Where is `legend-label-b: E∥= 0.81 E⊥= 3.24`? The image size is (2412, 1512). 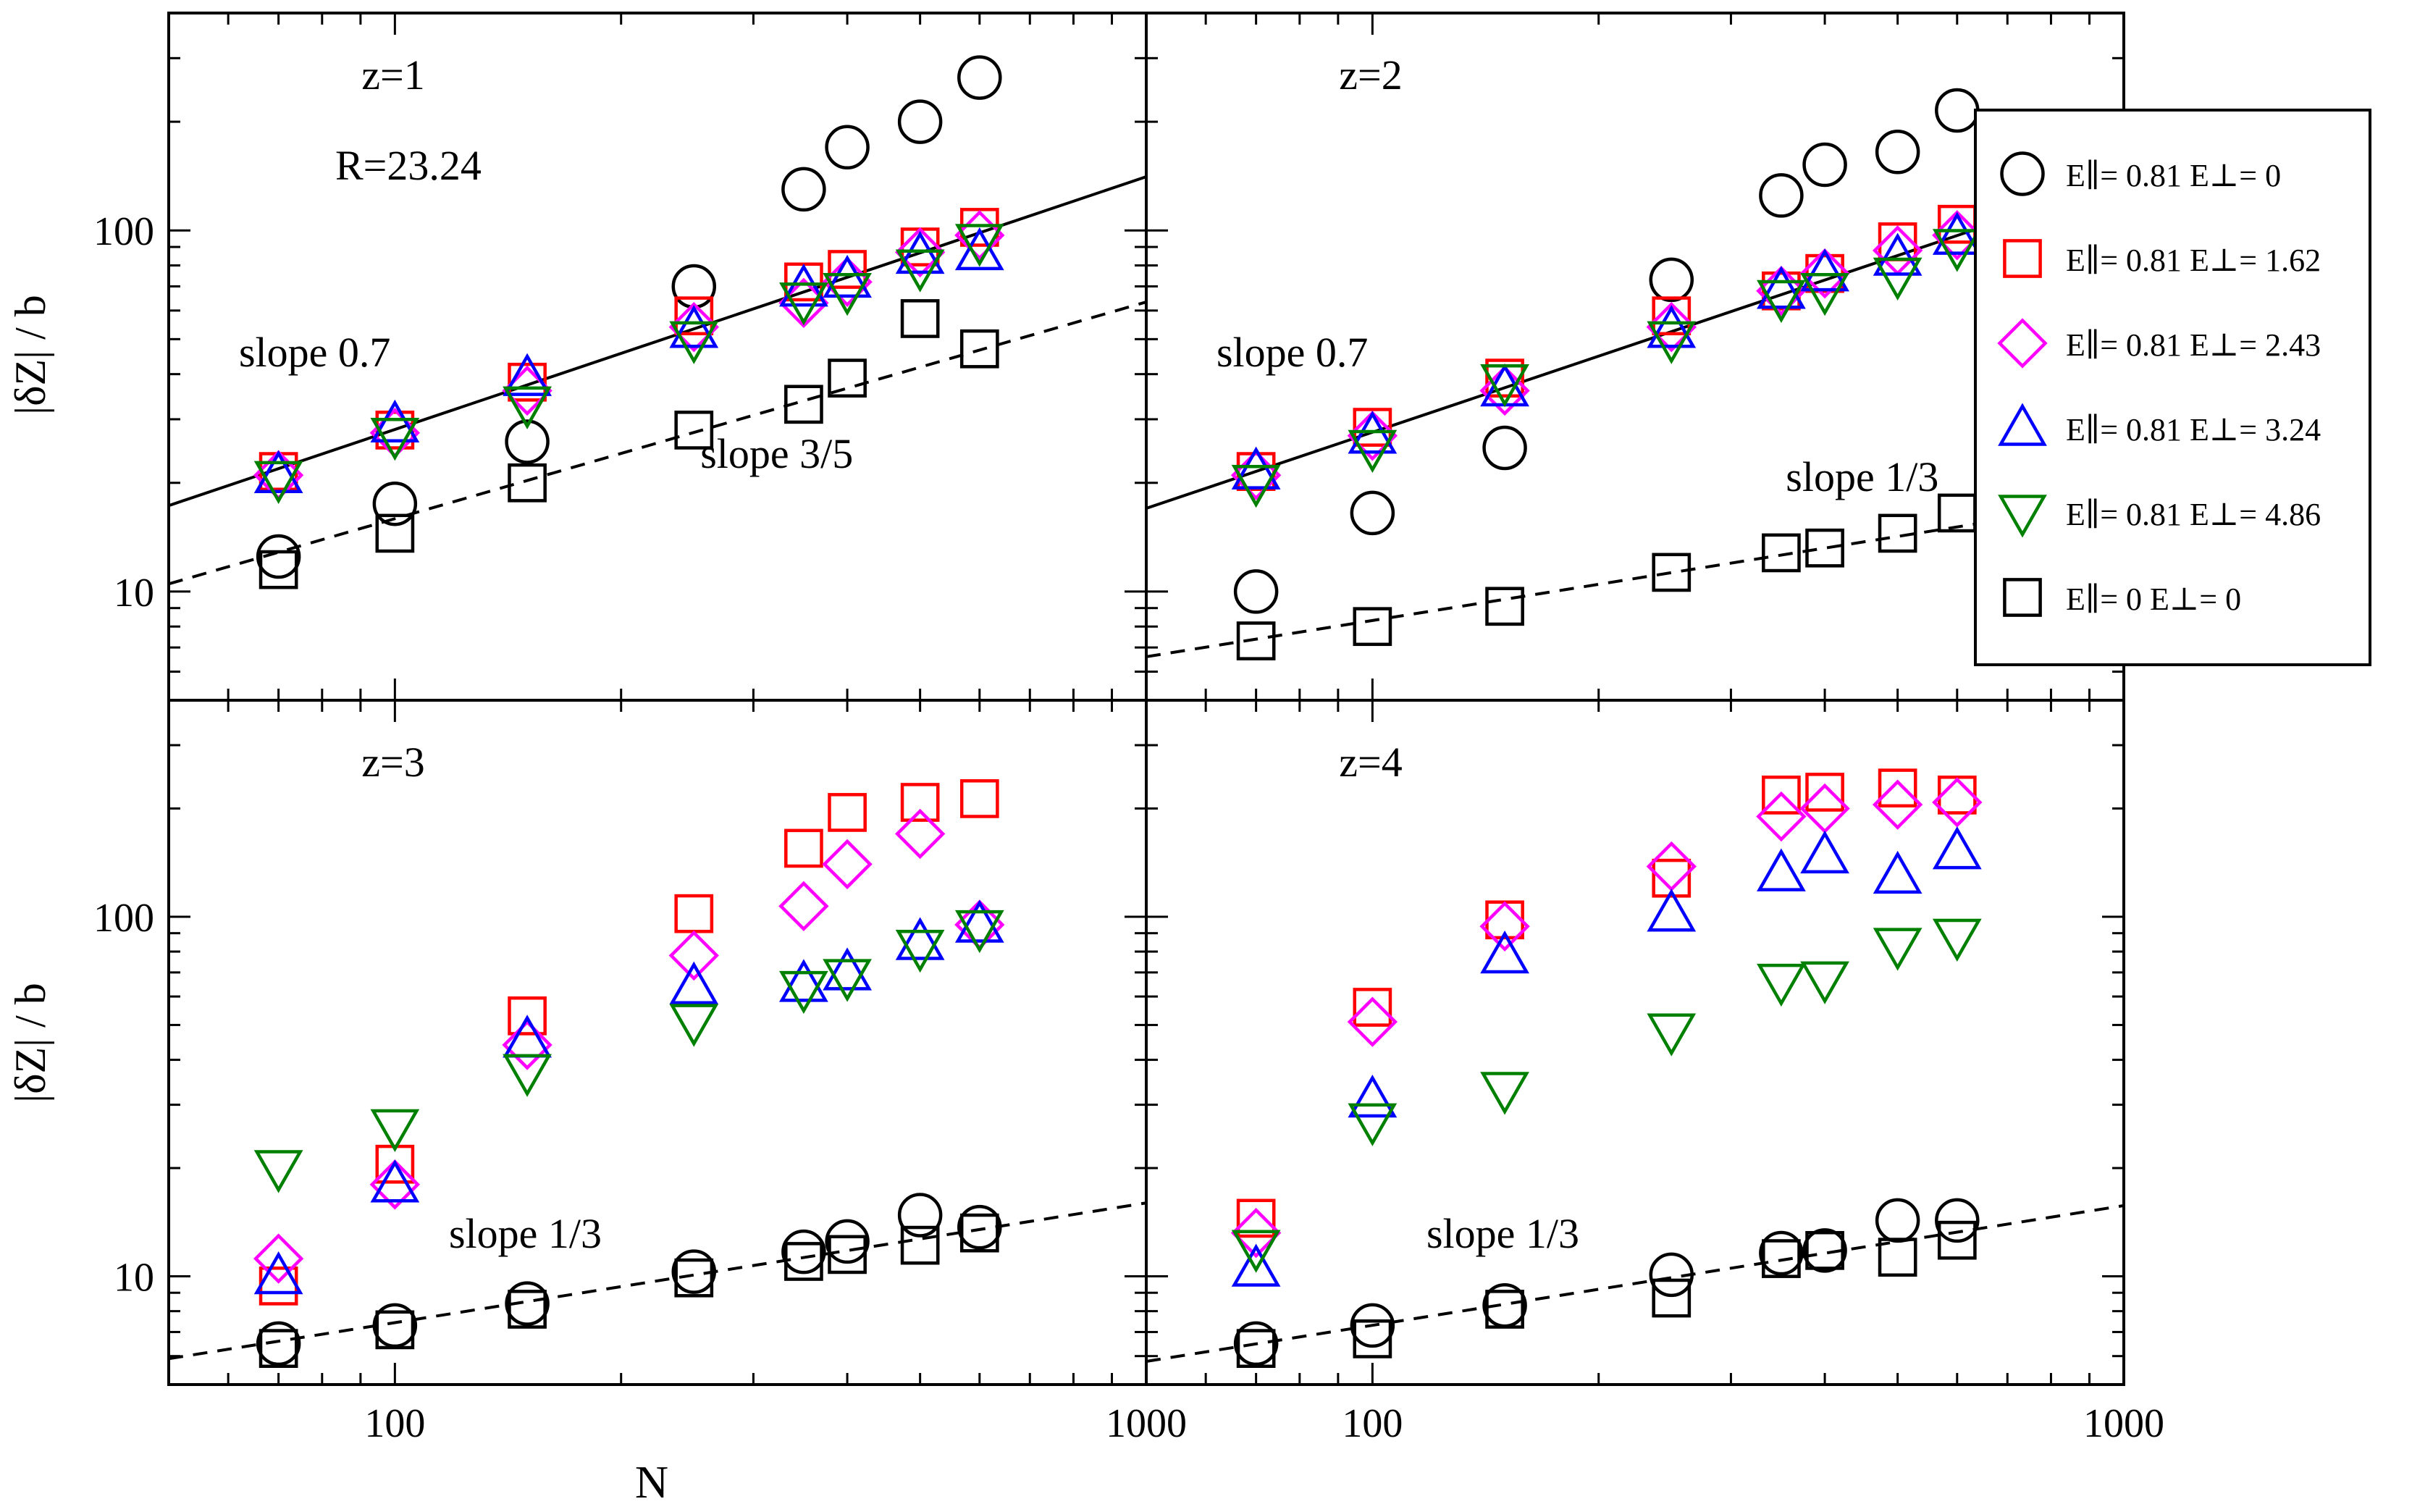
legend-label-b: E∥= 0.81 E⊥= 3.24 is located at coordinates (2193, 430).